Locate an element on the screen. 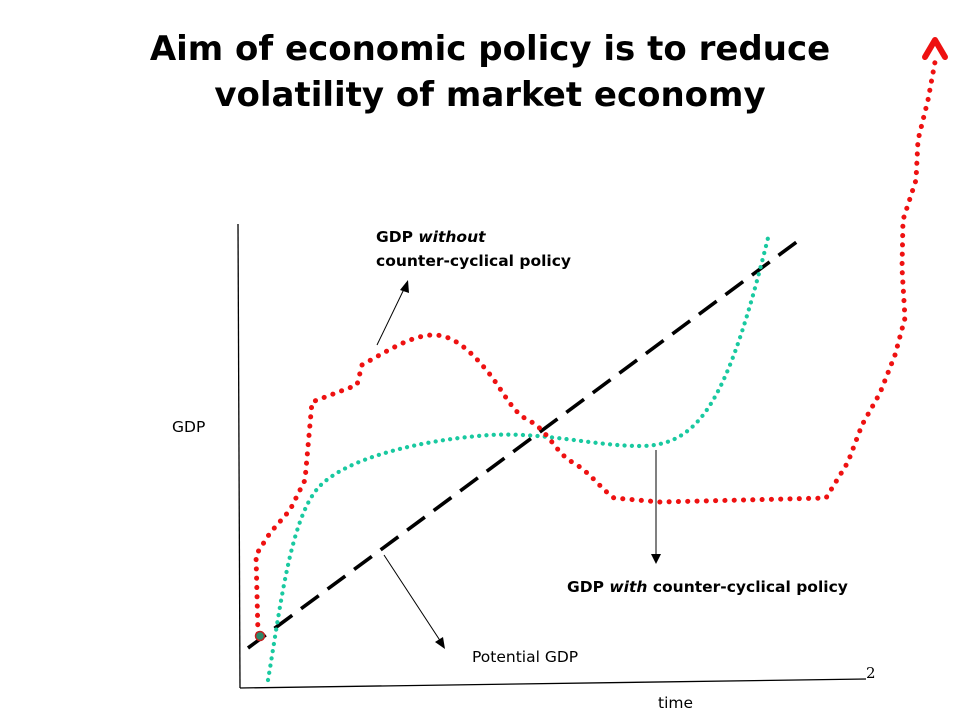 This screenshot has width=960, height=720. x-axis-label: time is located at coordinates (676, 703).